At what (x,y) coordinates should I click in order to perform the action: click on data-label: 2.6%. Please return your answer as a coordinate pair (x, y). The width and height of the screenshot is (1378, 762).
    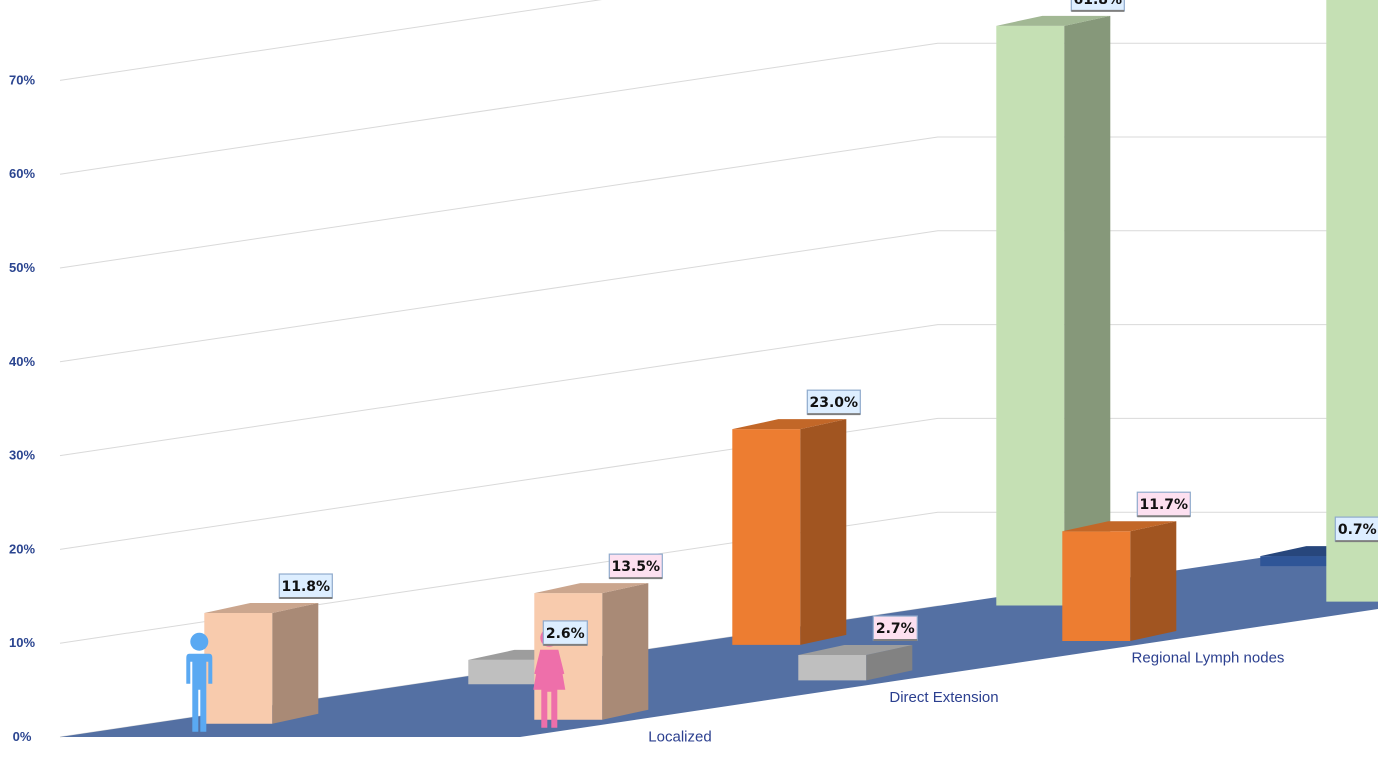
    Looking at the image, I should click on (565, 633).